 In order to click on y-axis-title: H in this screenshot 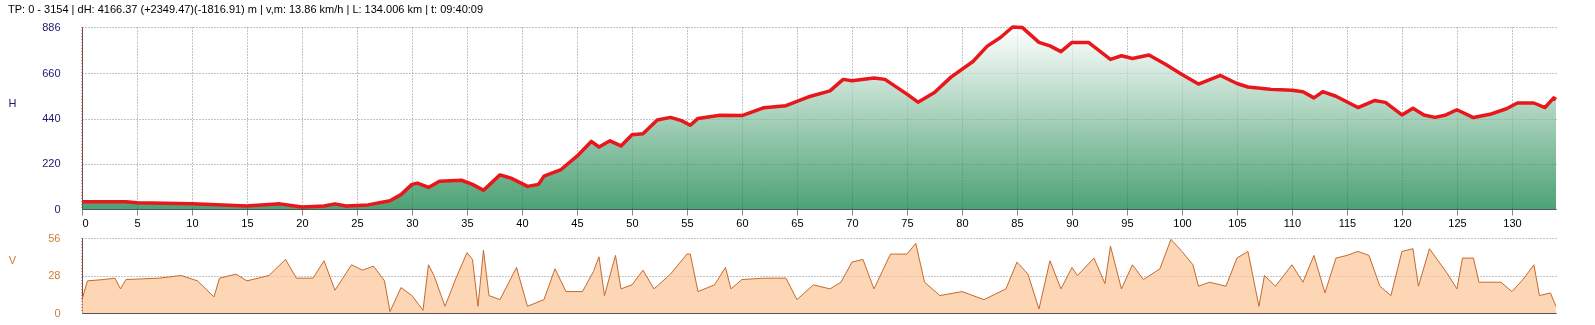, I will do `click(12, 102)`.